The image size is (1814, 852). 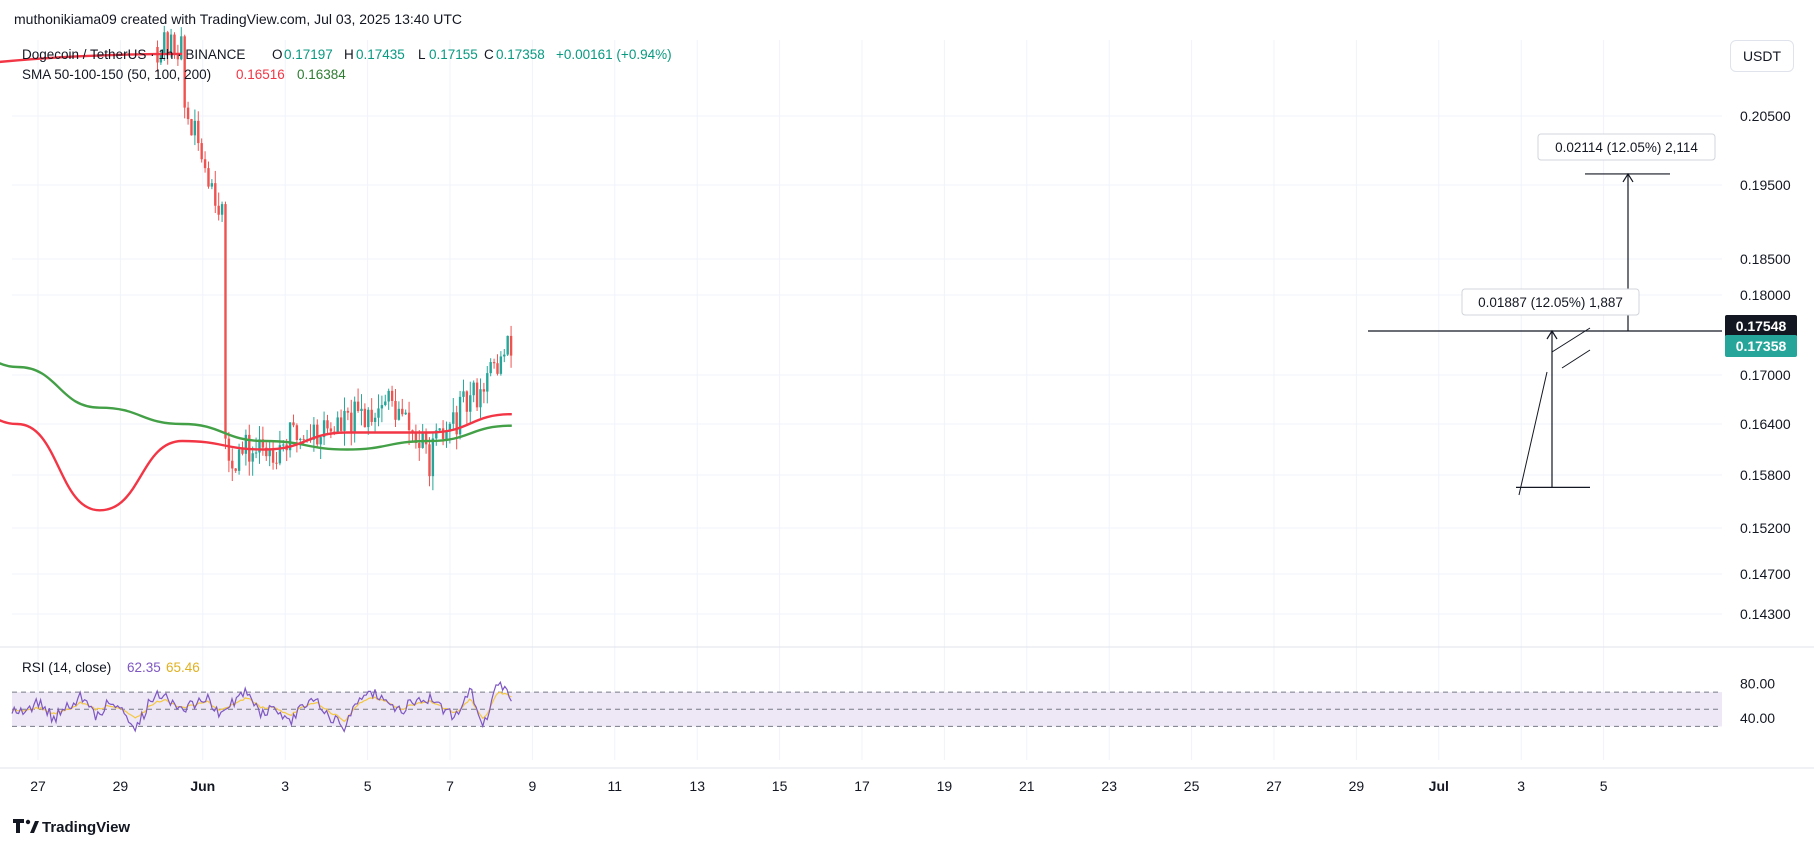 I want to click on ohlc-c-label: C, so click(x=489, y=54).